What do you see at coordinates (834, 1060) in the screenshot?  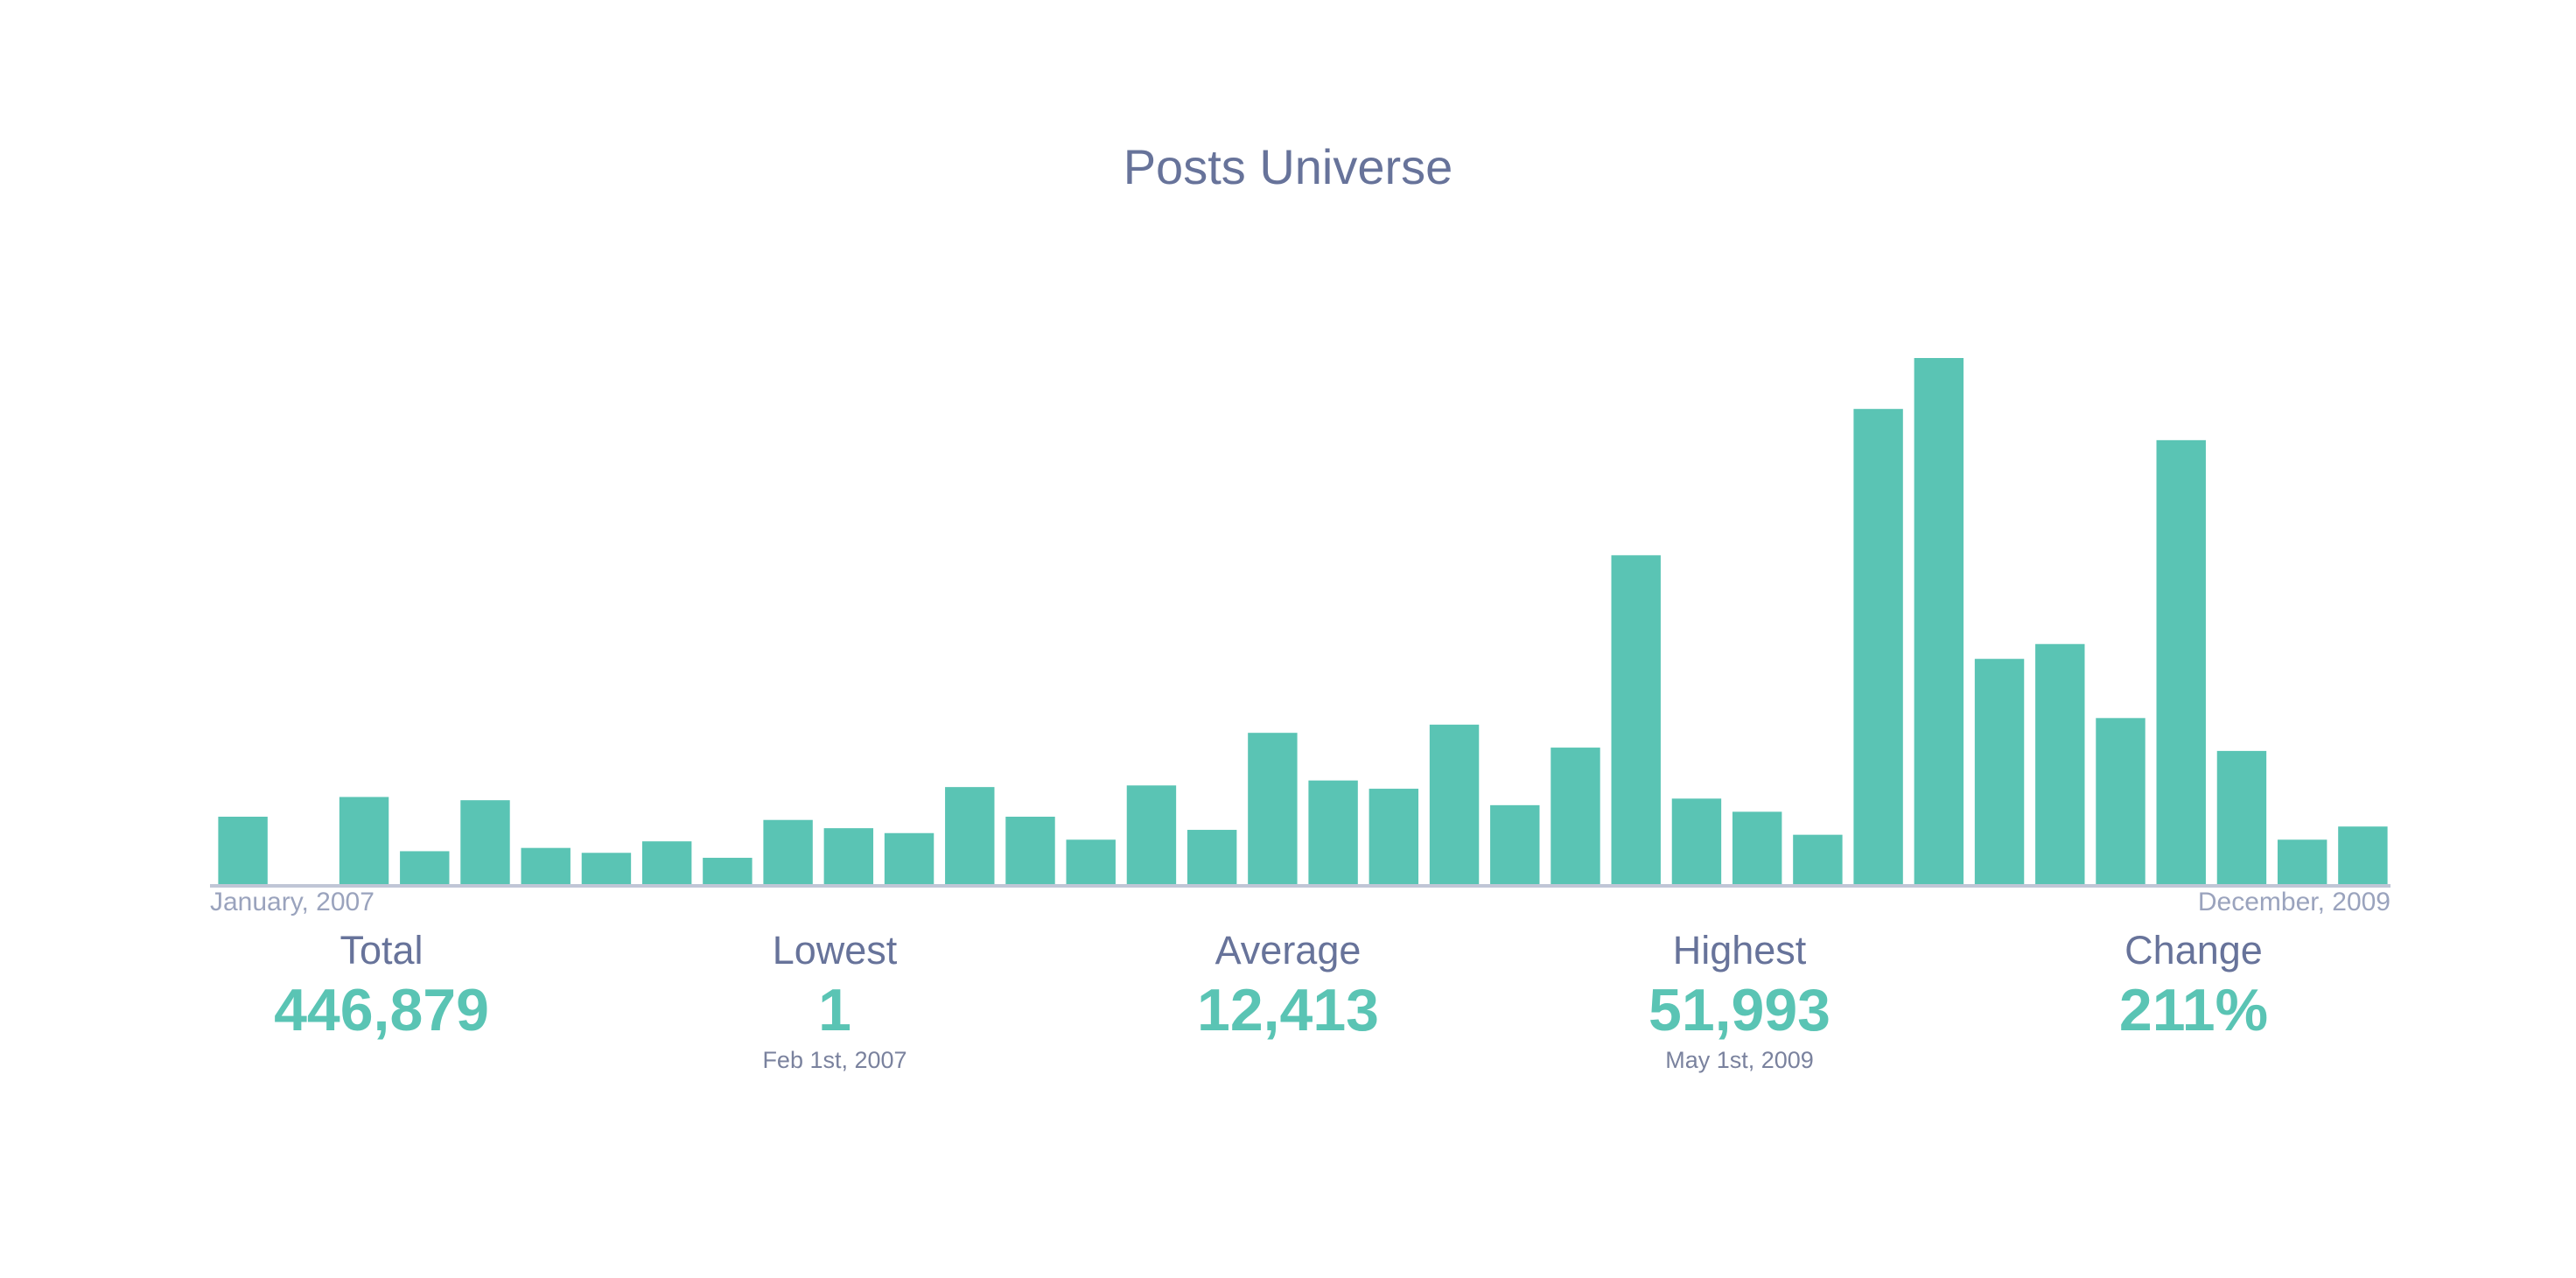 I see `stat-date: Feb 1st, 2007` at bounding box center [834, 1060].